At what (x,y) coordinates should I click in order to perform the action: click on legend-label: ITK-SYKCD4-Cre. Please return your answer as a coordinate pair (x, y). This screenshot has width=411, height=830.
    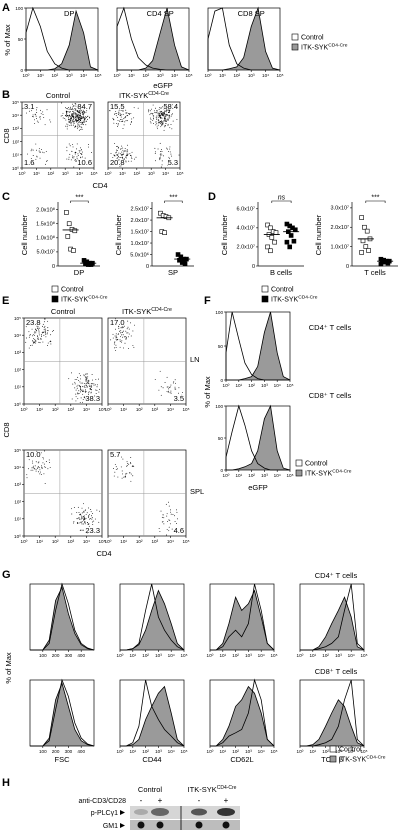
    Looking at the image, I should click on (294, 299).